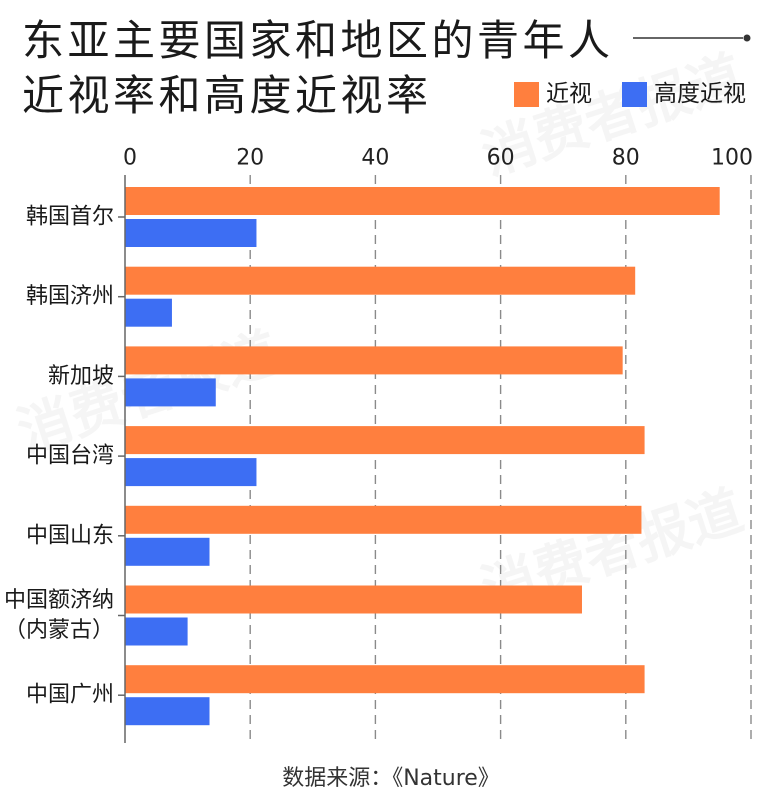 This screenshot has width=766, height=799. What do you see at coordinates (81, 376) in the screenshot?
I see `category-label-2: 新加坡` at bounding box center [81, 376].